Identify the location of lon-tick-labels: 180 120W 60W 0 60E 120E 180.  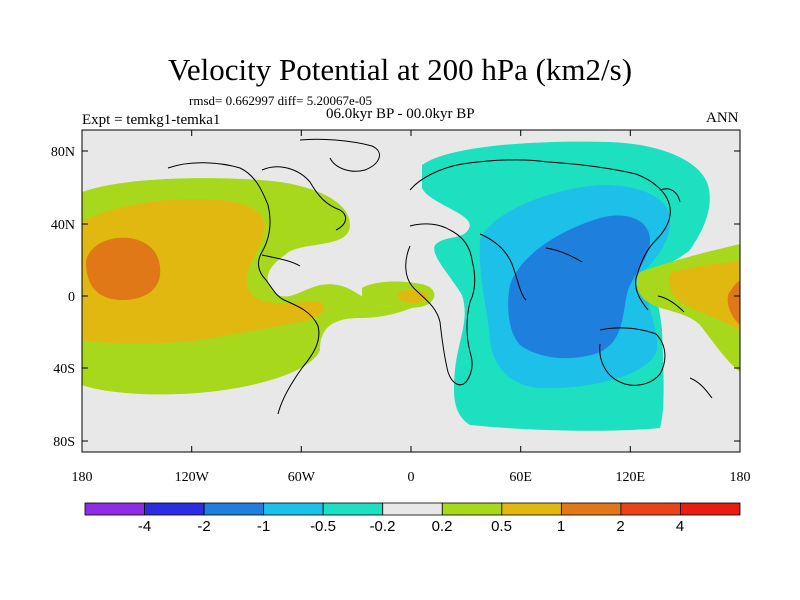
(411, 477).